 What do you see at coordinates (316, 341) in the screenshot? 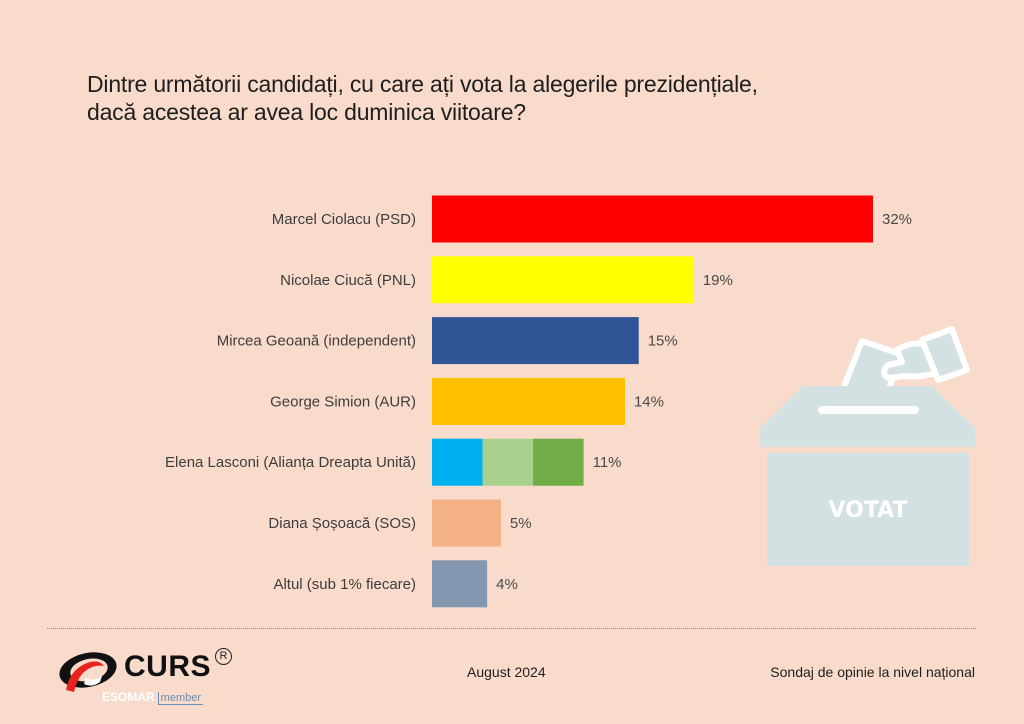
I see `category-label: Mircea Geoană (independent)` at bounding box center [316, 341].